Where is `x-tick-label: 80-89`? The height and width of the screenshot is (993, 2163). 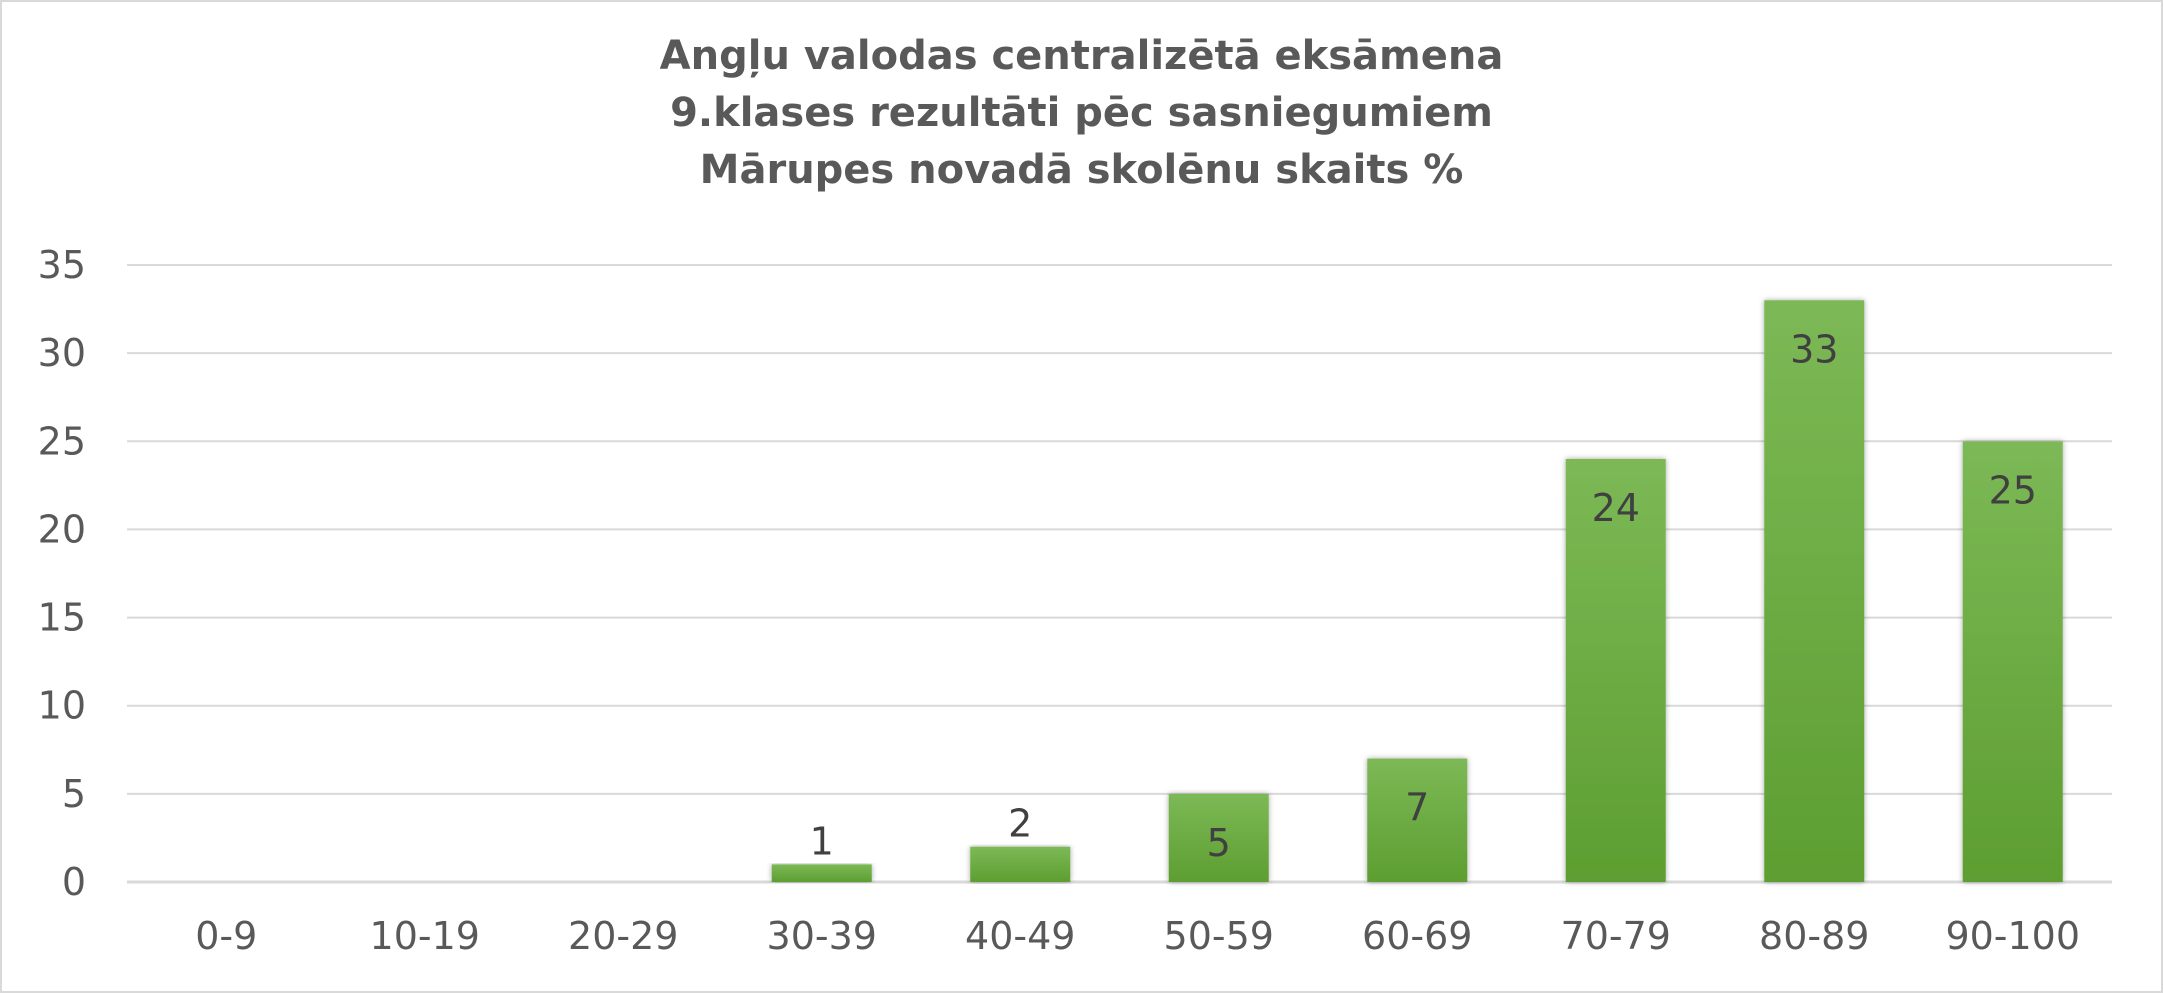
x-tick-label: 80-89 is located at coordinates (1814, 936).